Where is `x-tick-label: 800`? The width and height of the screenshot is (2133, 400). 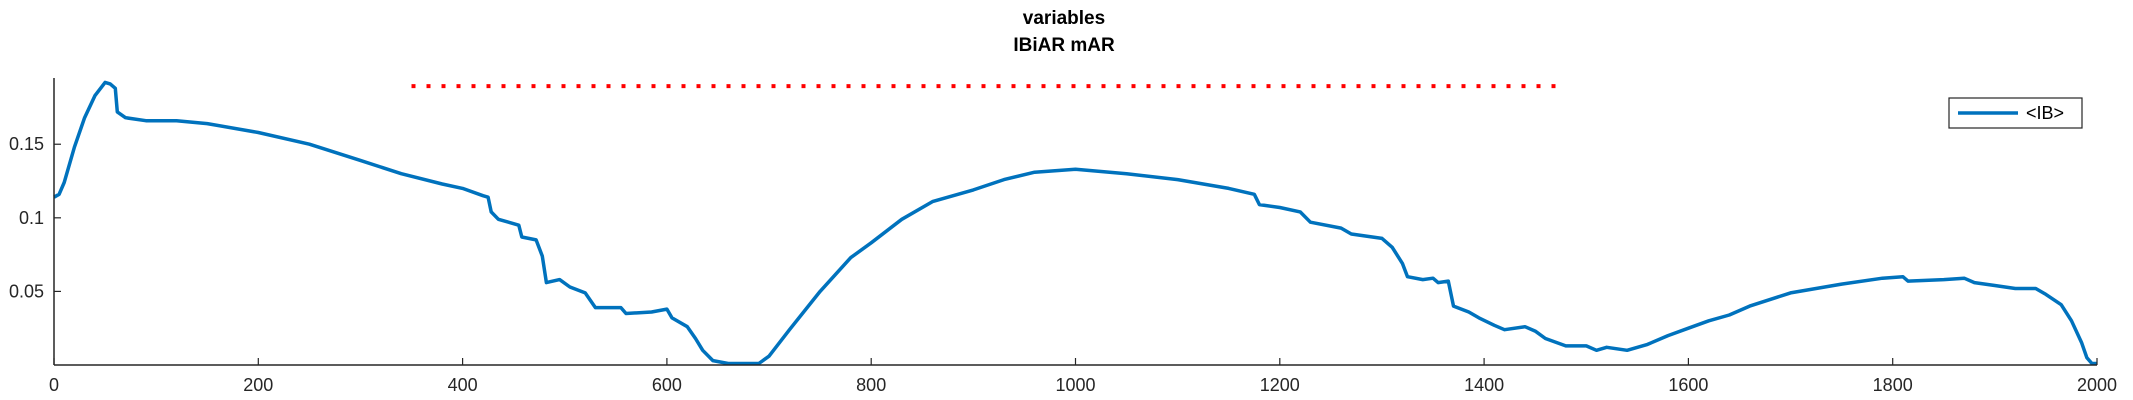 x-tick-label: 800 is located at coordinates (871, 385).